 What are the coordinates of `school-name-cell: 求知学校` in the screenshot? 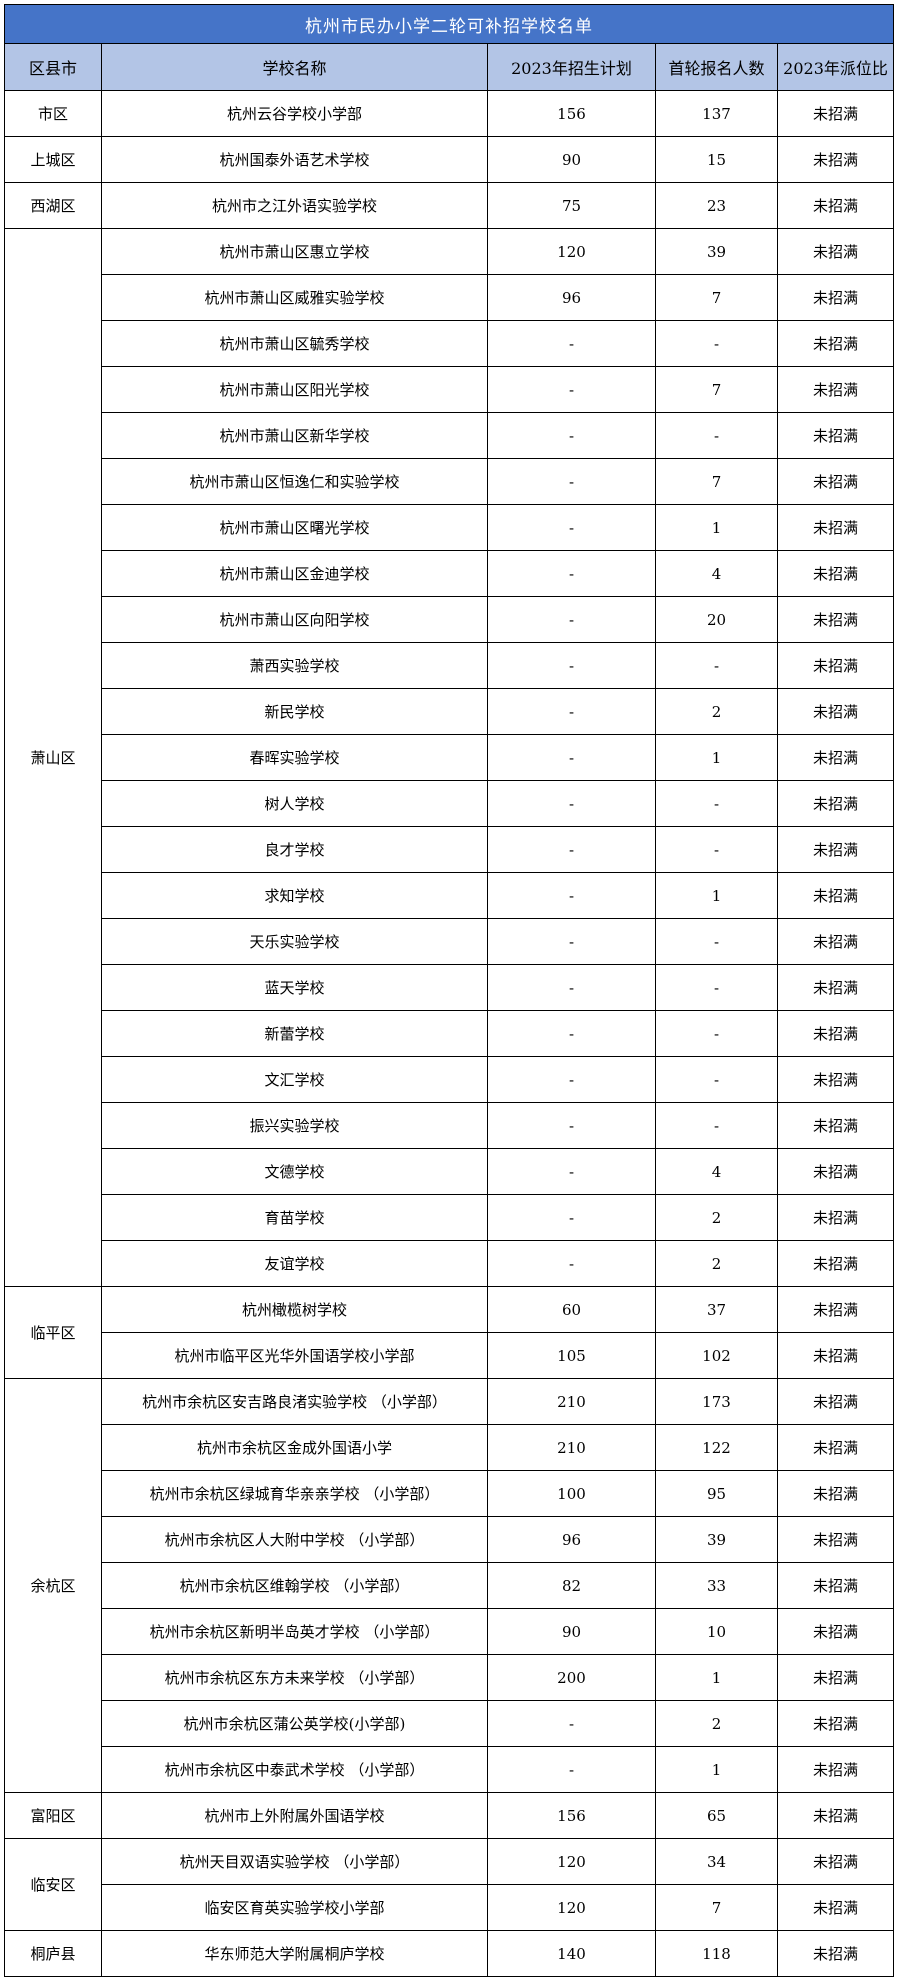 It's located at (294, 895).